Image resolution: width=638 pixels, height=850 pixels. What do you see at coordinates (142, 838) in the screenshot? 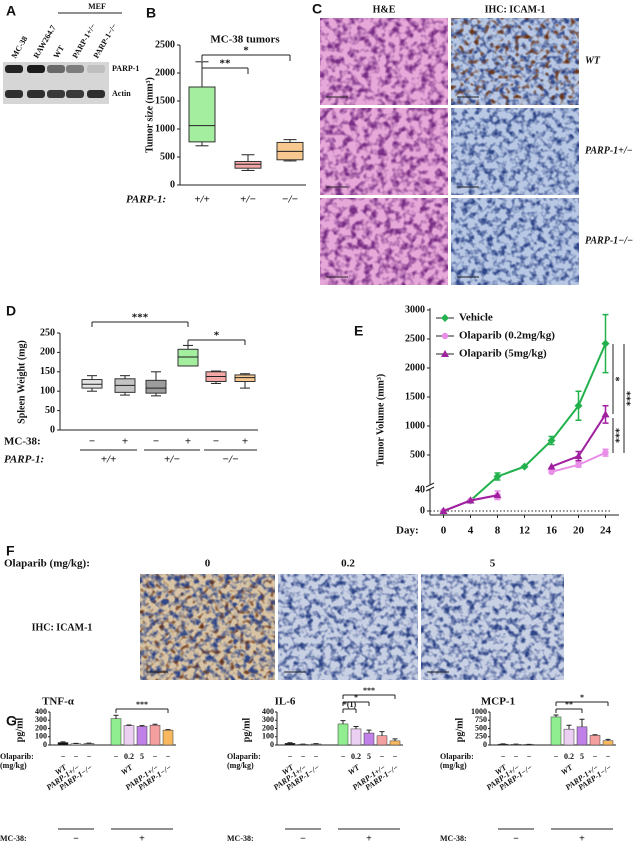
I see `mc38-label: +` at bounding box center [142, 838].